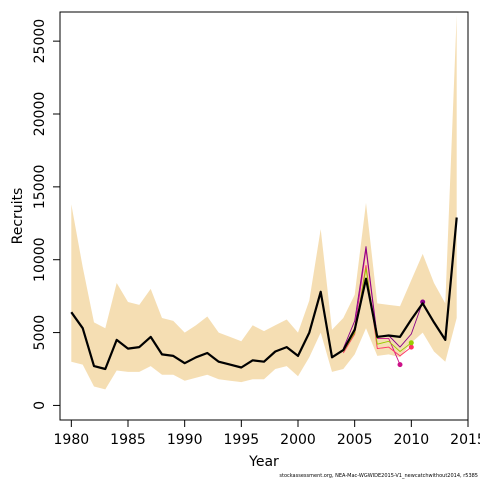 The image size is (480, 480). I want to click on series-endpoint-retro4, so click(411, 343).